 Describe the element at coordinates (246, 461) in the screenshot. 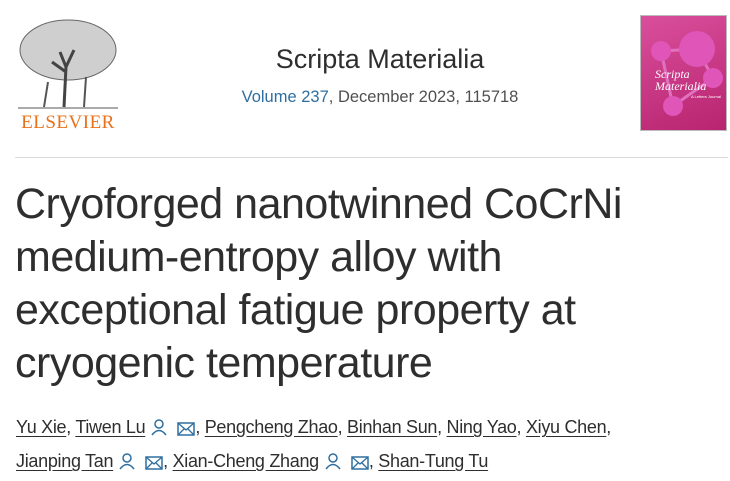

I see `author-link: Xian-Cheng Zhang` at that location.